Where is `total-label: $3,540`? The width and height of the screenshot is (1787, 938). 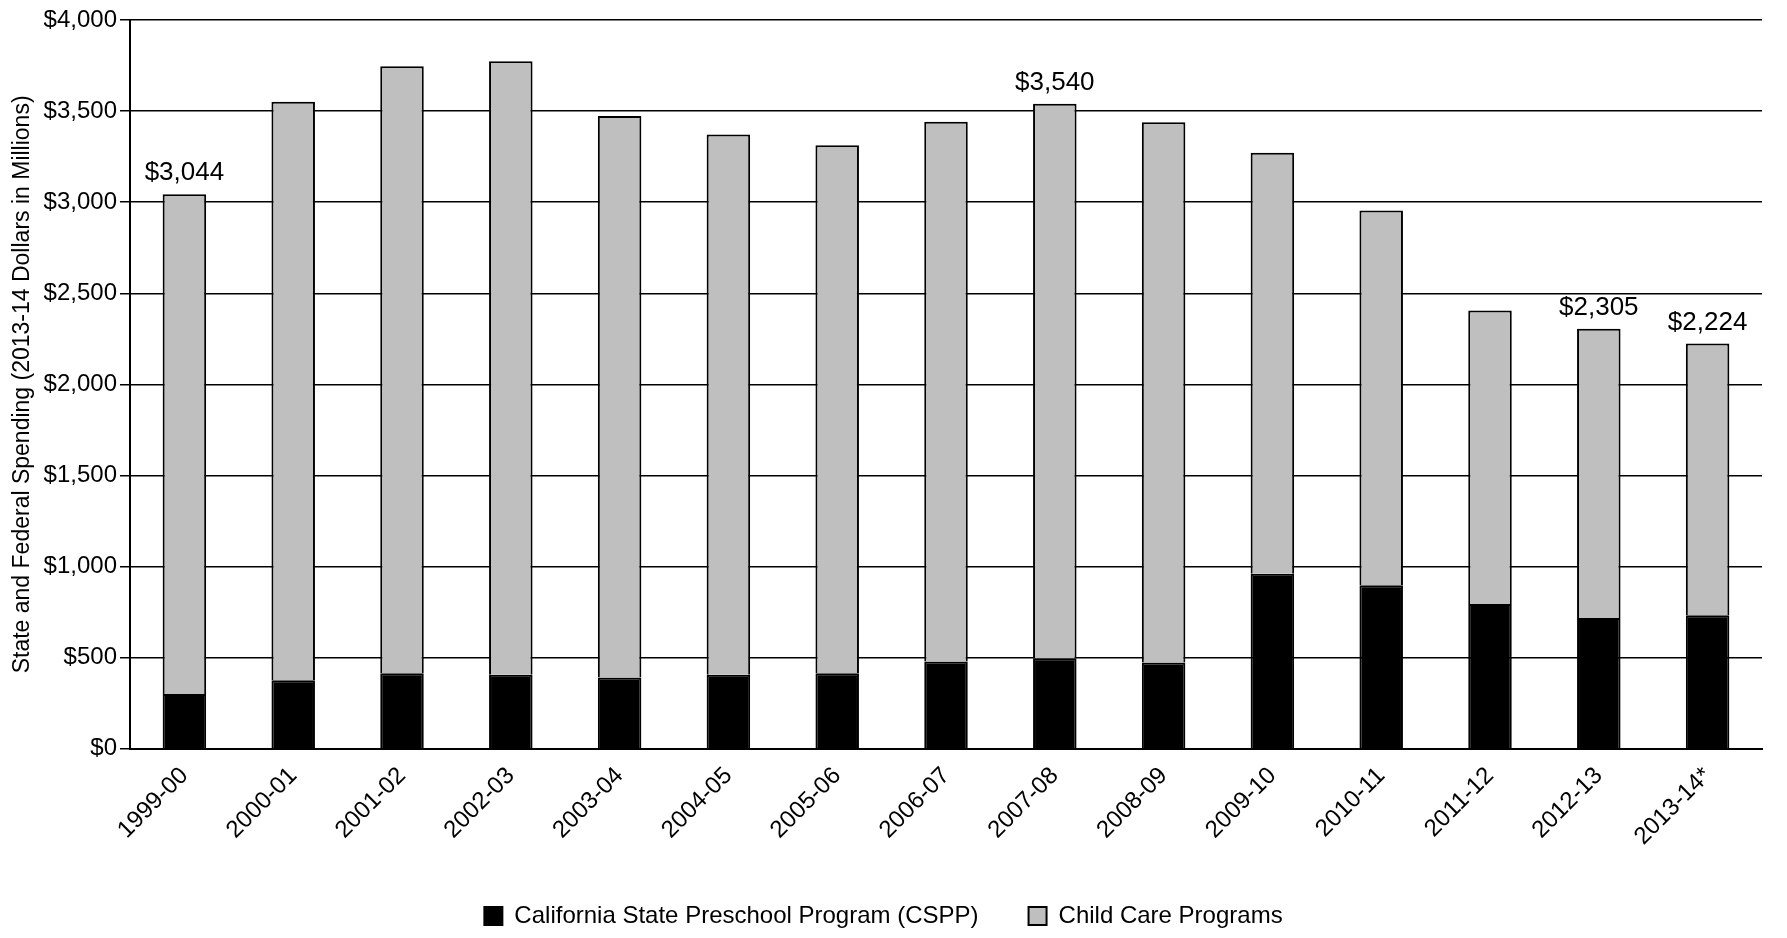
total-label: $3,540 is located at coordinates (1055, 80).